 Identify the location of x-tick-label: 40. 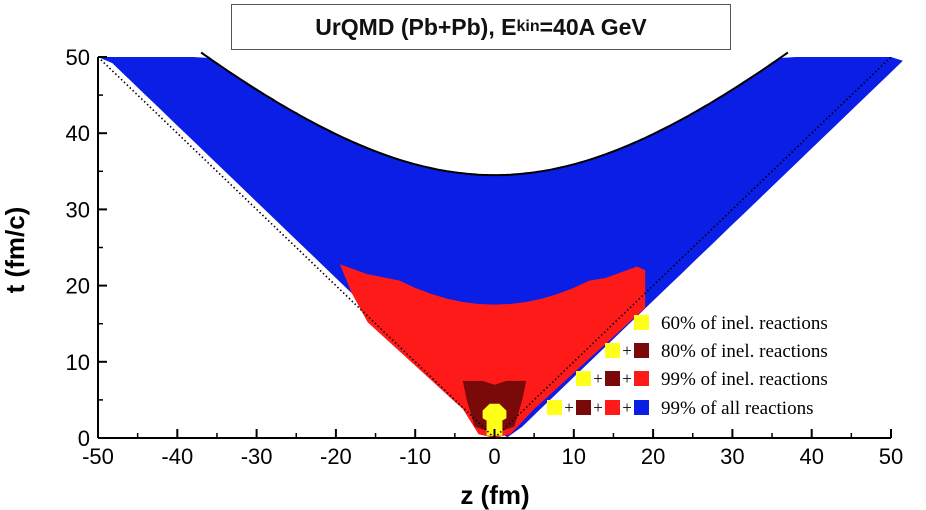
(811, 456).